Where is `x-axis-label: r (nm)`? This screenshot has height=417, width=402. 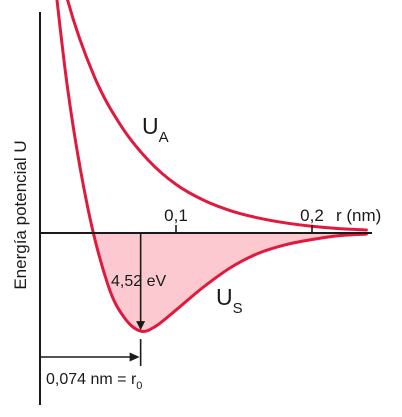
x-axis-label: r (nm) is located at coordinates (358, 215).